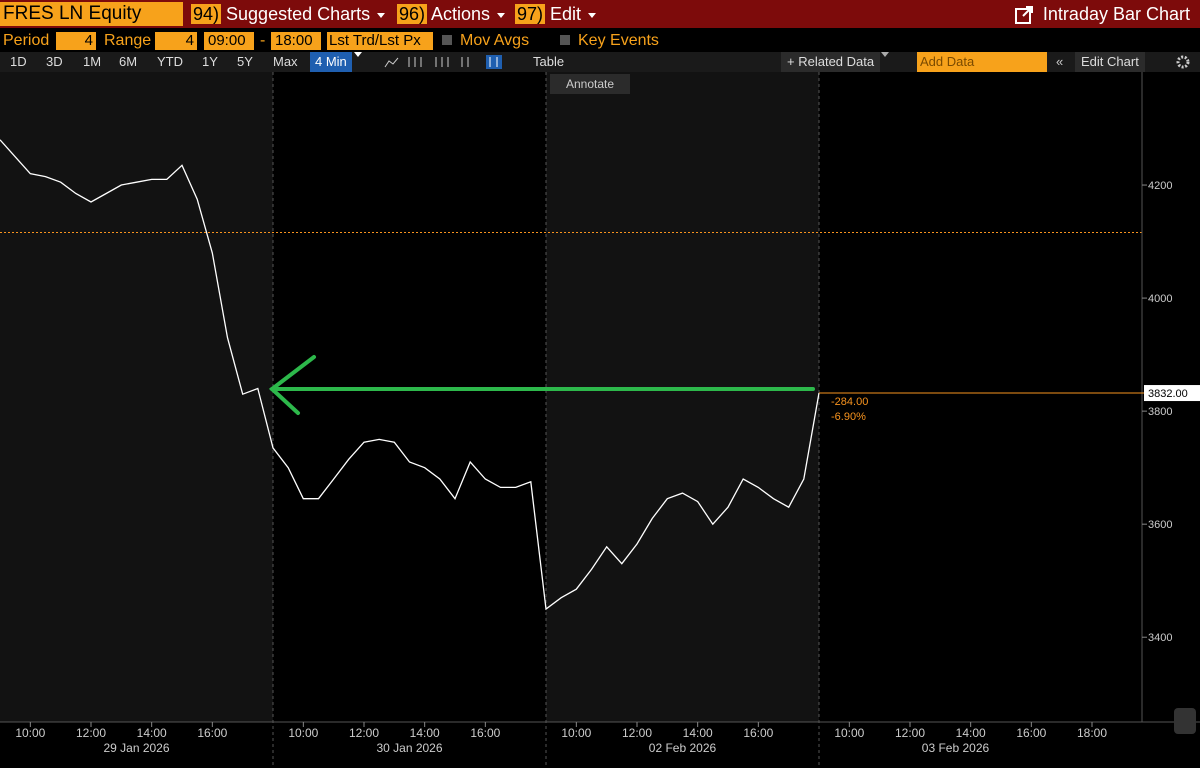 This screenshot has width=1200, height=768. Describe the element at coordinates (1060, 61) in the screenshot. I see `collapse-icon: «` at that location.